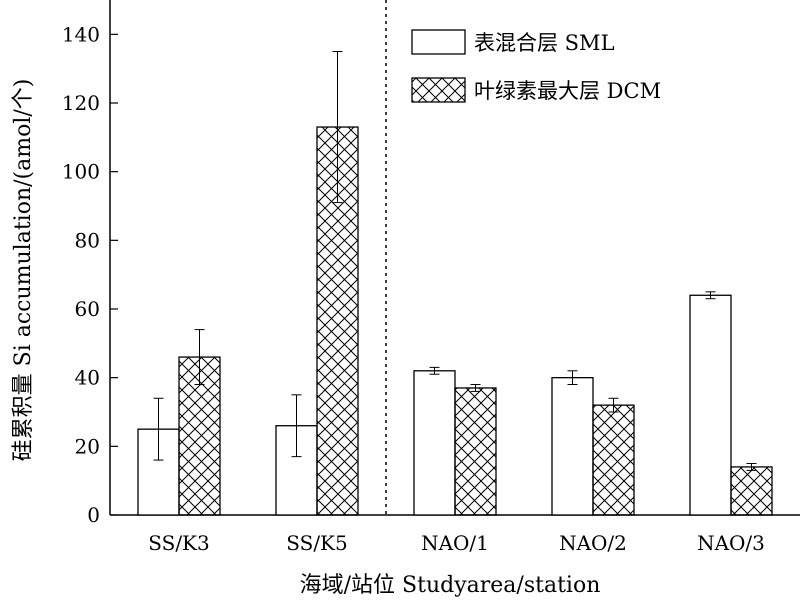 This screenshot has width=800, height=604. Describe the element at coordinates (81, 103) in the screenshot. I see `y-tick-label: 120` at that location.